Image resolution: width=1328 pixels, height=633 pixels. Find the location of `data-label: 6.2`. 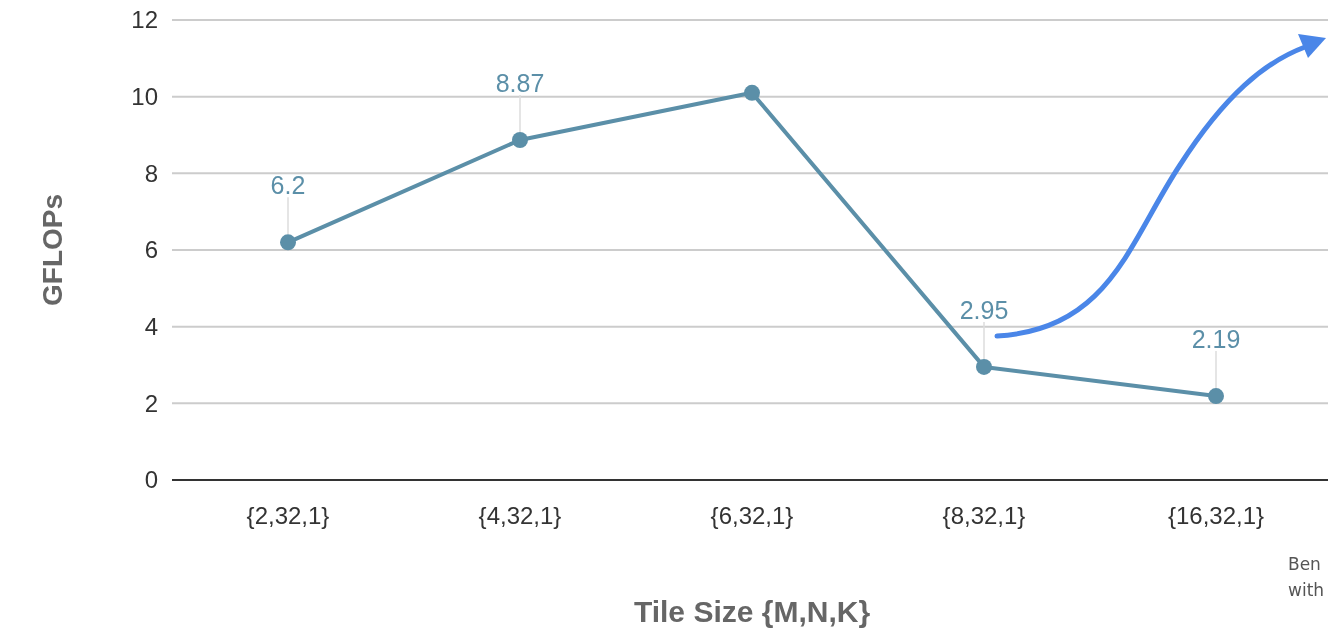

data-label: 6.2 is located at coordinates (288, 185).